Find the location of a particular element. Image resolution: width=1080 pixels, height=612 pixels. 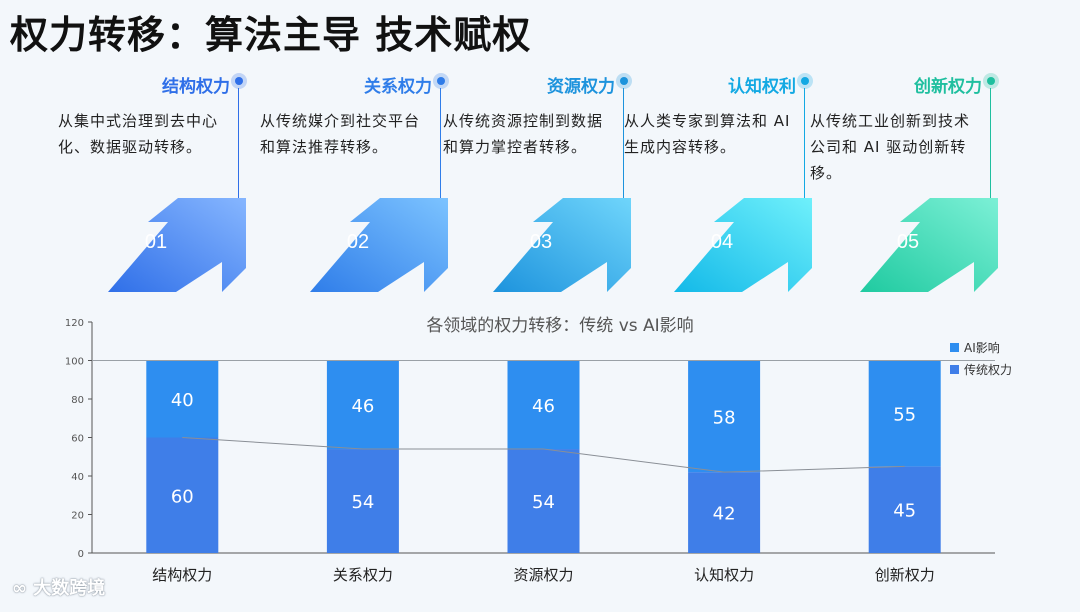

step-description: 从传统媒介到社交平台和算法推荐转移。 is located at coordinates (340, 134).